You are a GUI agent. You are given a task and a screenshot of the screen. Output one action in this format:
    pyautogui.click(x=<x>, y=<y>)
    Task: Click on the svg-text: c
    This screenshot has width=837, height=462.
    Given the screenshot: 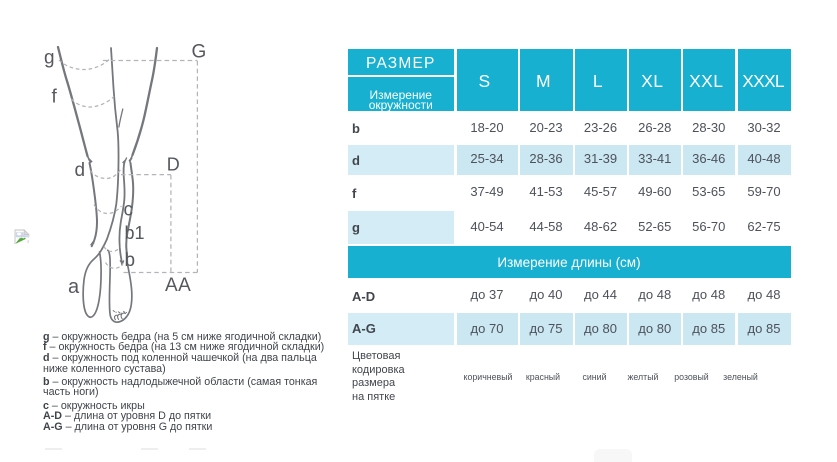 What is the action you would take?
    pyautogui.click(x=129, y=210)
    